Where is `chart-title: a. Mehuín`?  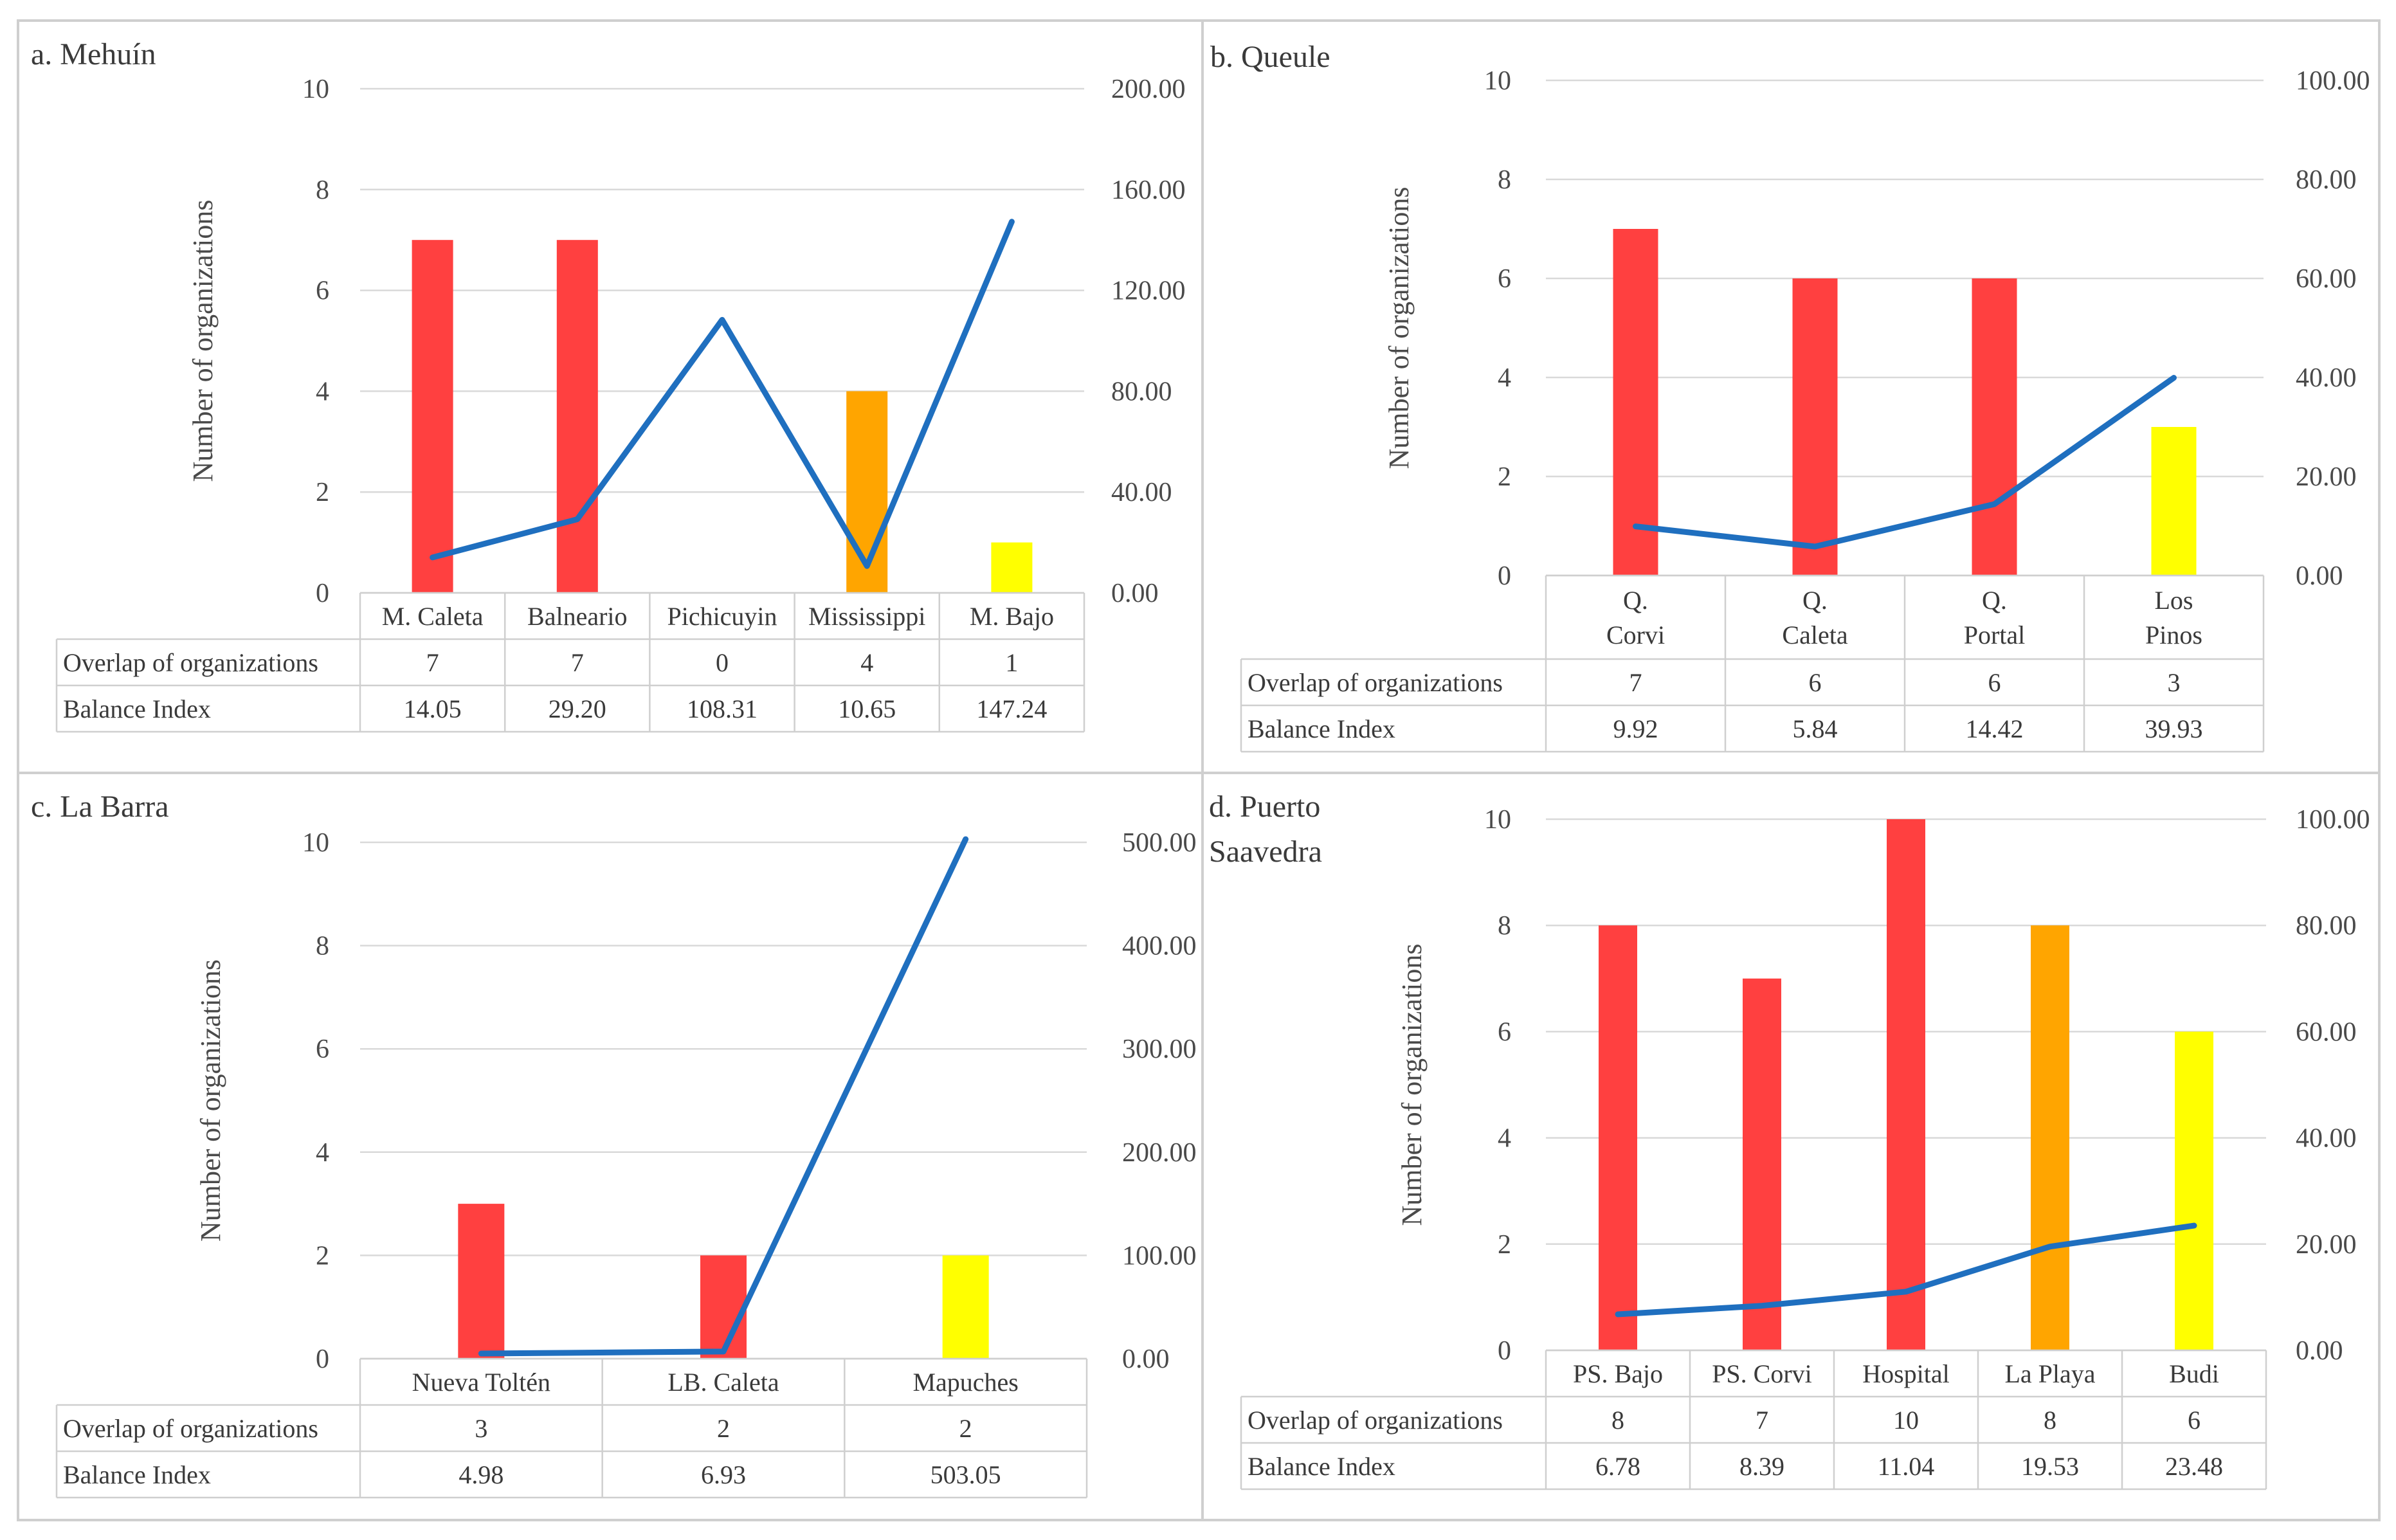
chart-title: a. Mehuín is located at coordinates (93, 54).